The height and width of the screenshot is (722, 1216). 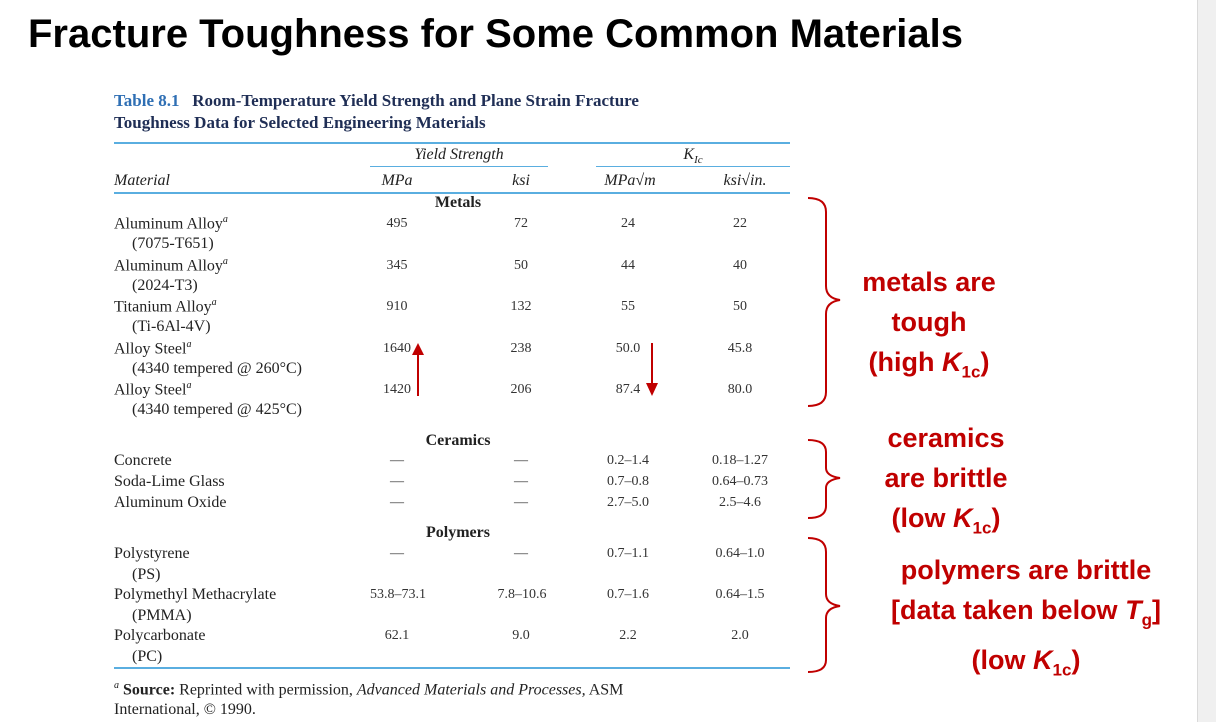 I want to click on polymers-brace-icon, so click(x=824, y=605).